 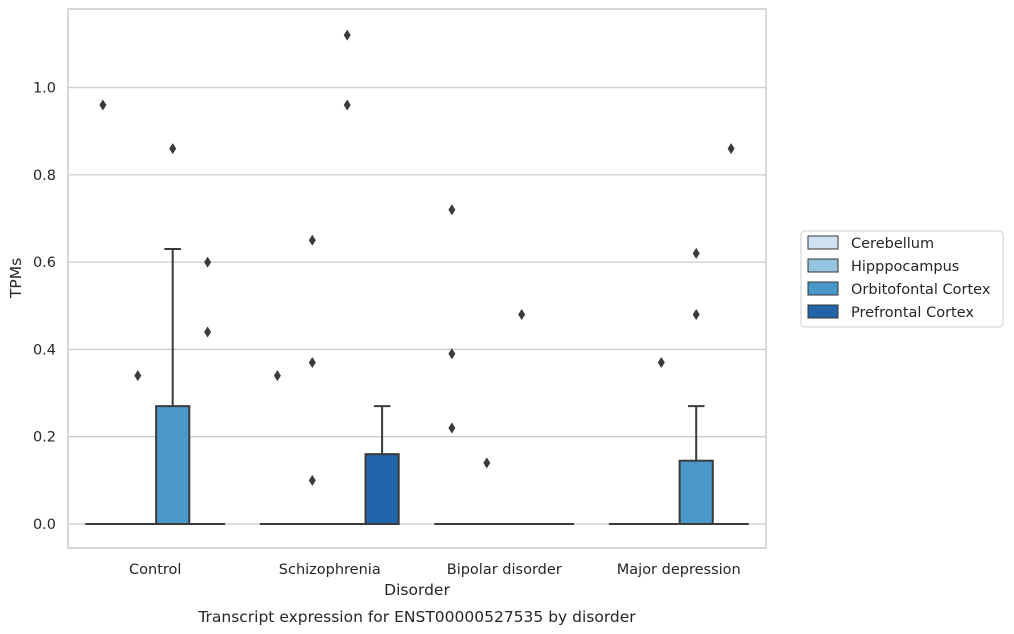 I want to click on y-tick-label: 1.0, so click(x=44, y=89).